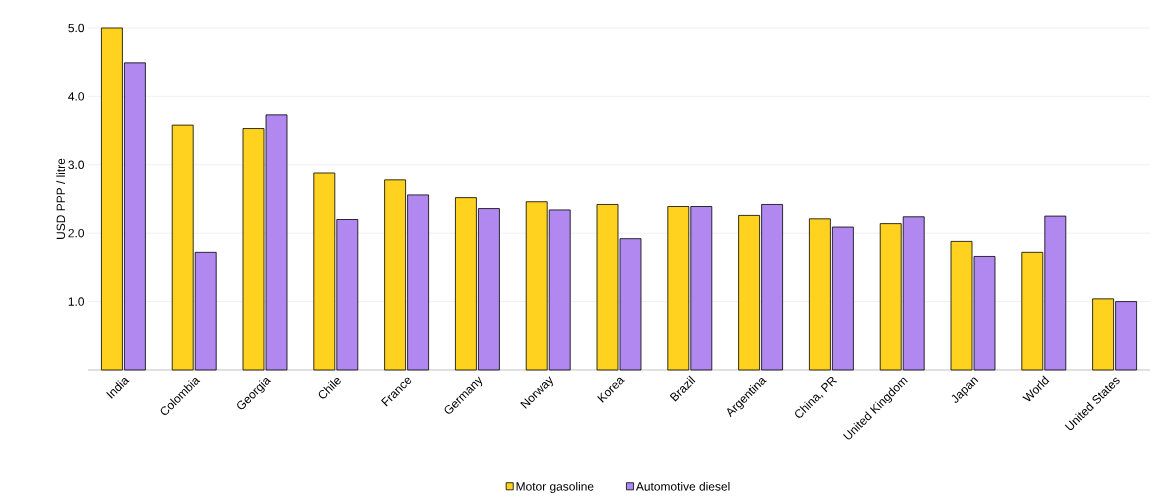 The width and height of the screenshot is (1155, 497). What do you see at coordinates (76, 165) in the screenshot?
I see `y-tick-label: 3.0` at bounding box center [76, 165].